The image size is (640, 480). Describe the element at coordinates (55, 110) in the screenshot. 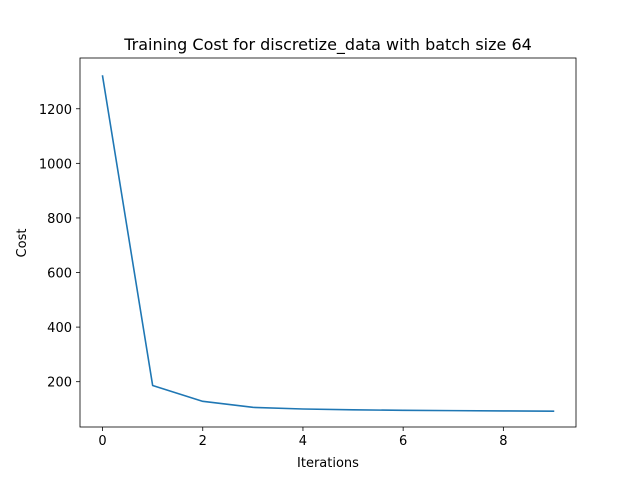

I see `y-tick-label: 1200` at that location.